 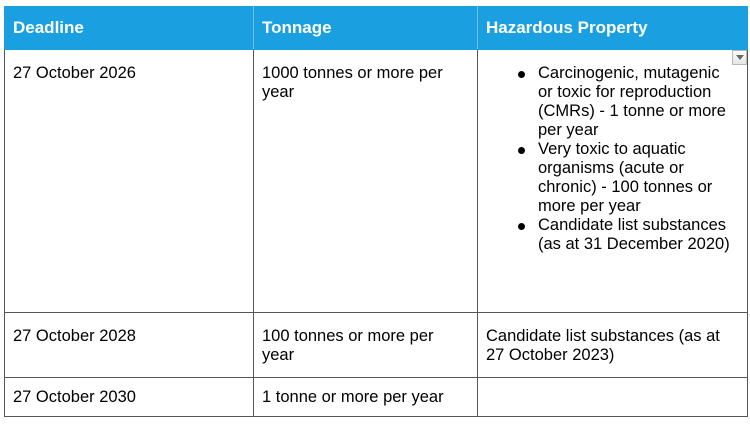 What do you see at coordinates (612, 397) in the screenshot?
I see `hazard-cell` at bounding box center [612, 397].